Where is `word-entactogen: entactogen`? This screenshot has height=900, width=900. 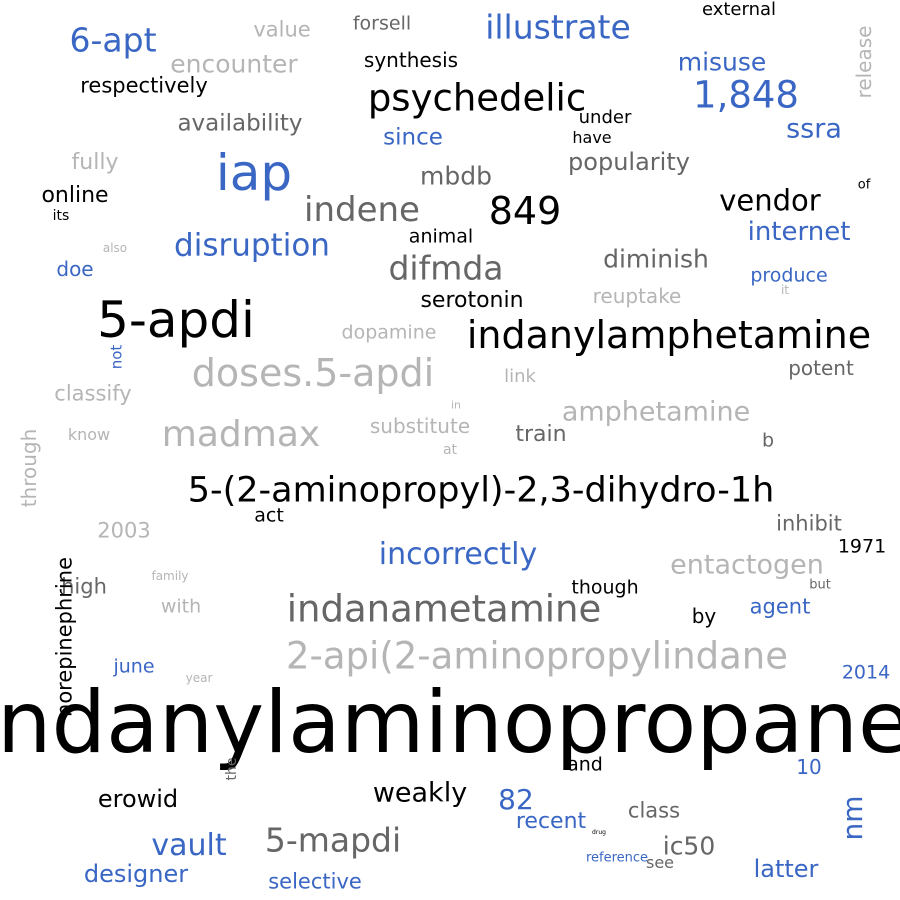
word-entactogen: entactogen is located at coordinates (747, 565).